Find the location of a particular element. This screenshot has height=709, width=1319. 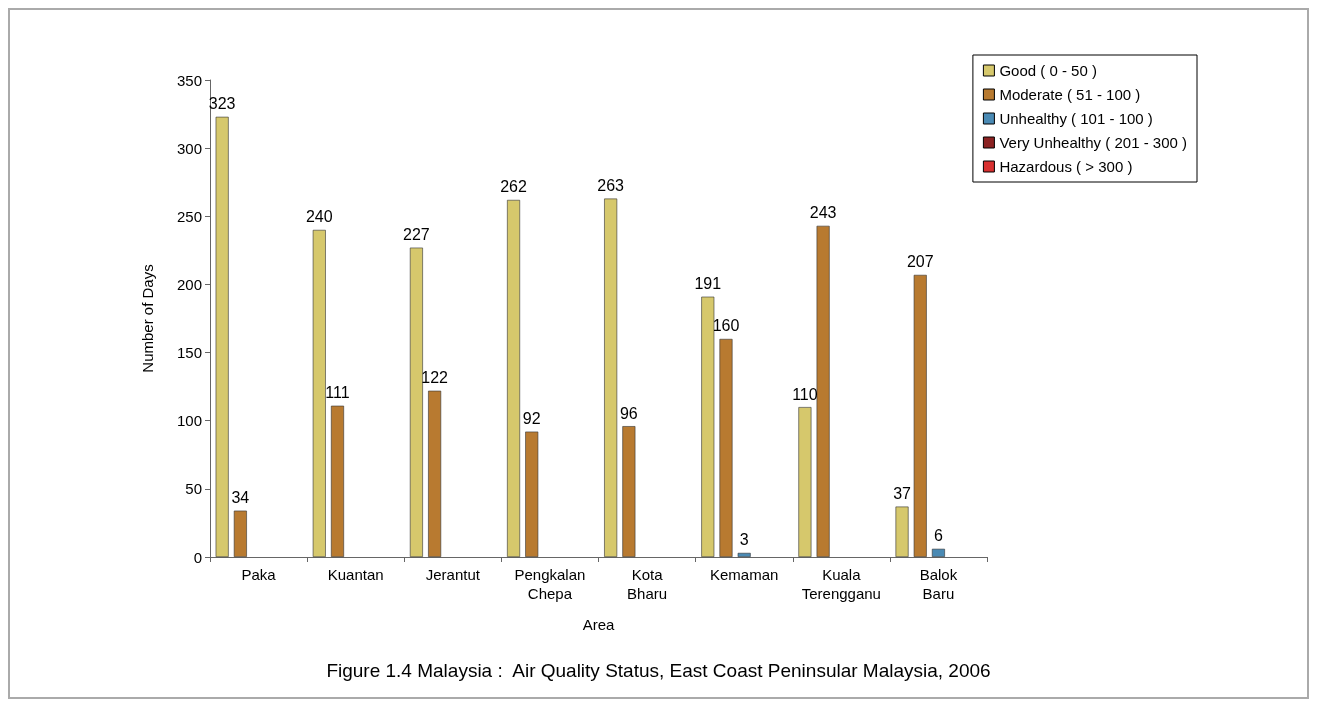

data-label: 110 is located at coordinates (805, 394).